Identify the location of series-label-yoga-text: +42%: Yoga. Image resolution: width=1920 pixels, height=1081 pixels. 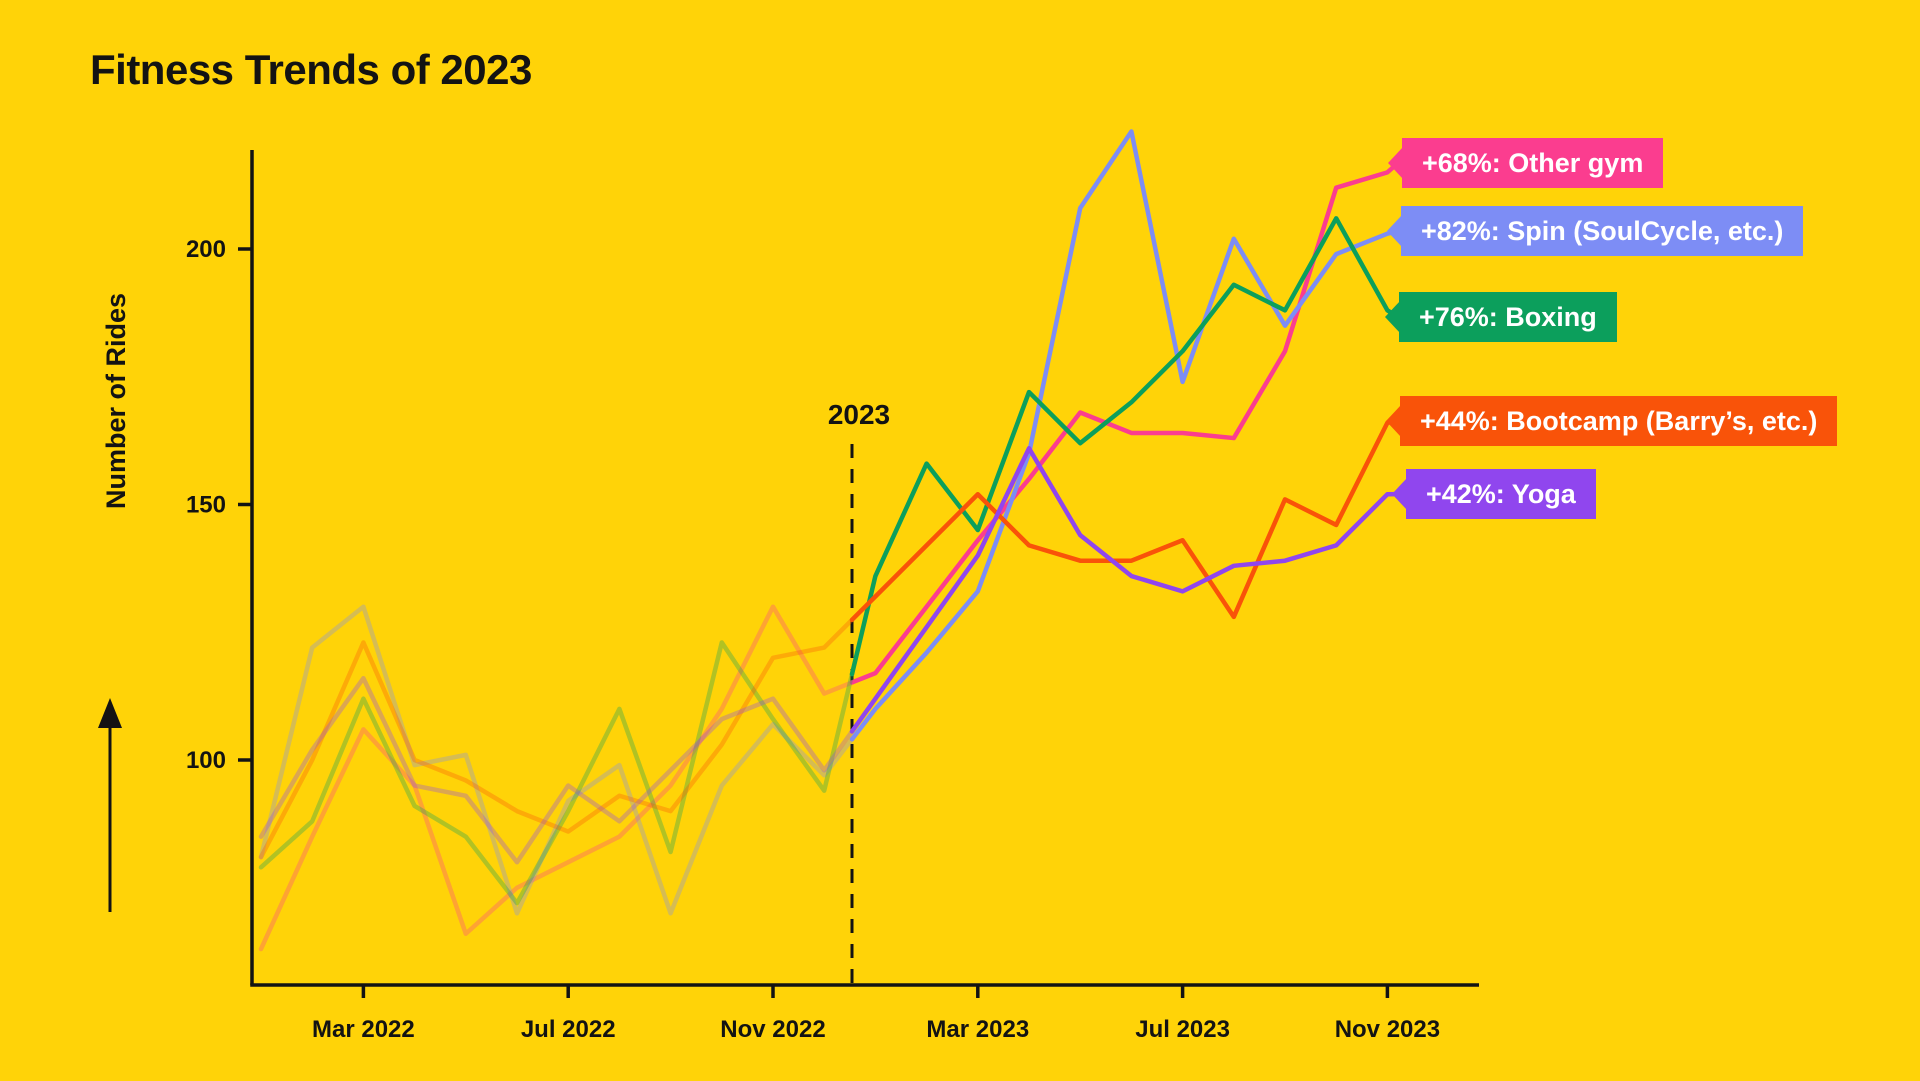
(1501, 494).